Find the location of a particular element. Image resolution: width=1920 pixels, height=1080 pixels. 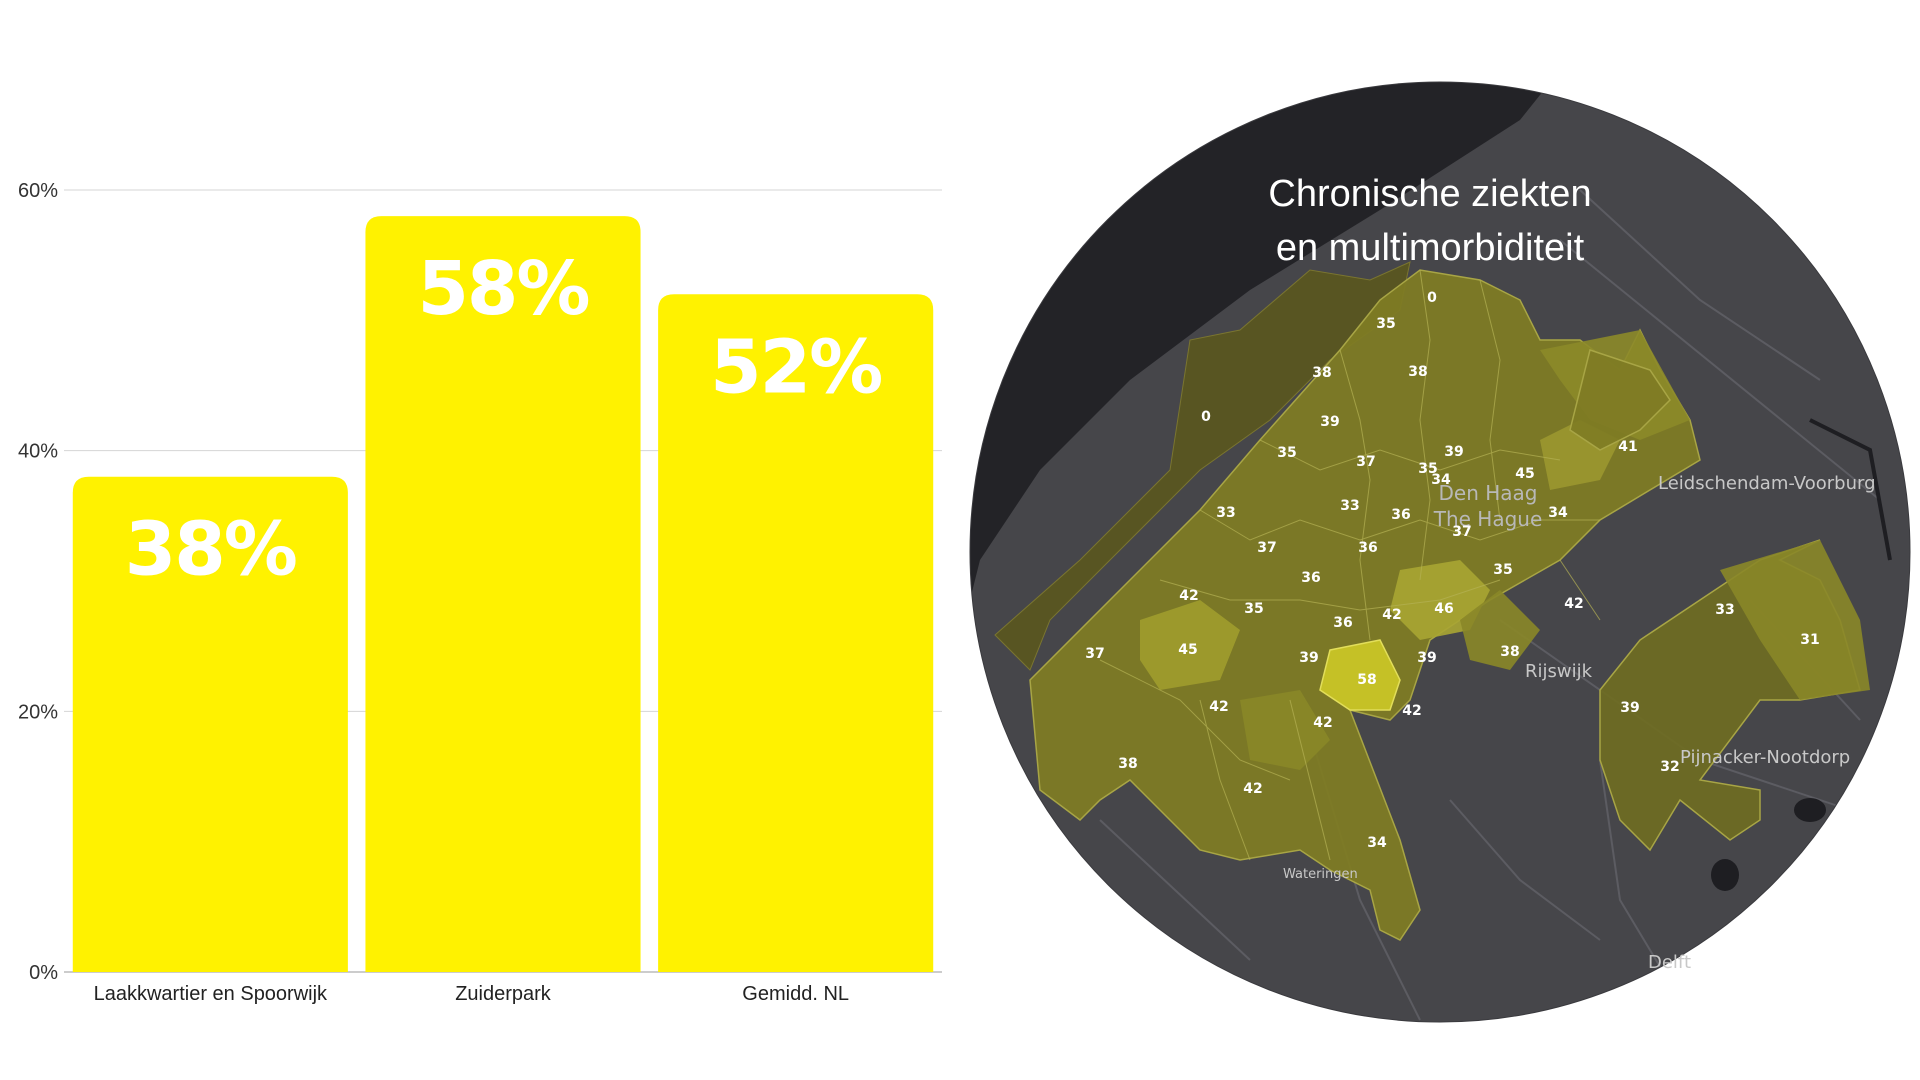

y-axis-ticks: 0% 20% 40% 60% is located at coordinates (38, 582).